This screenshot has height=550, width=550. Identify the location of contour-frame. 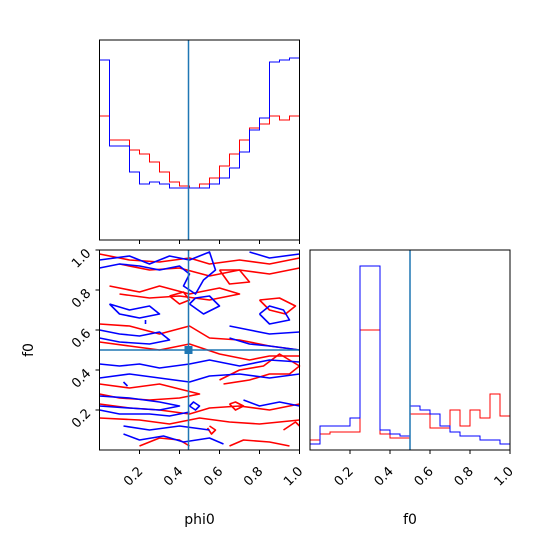
(199, 350).